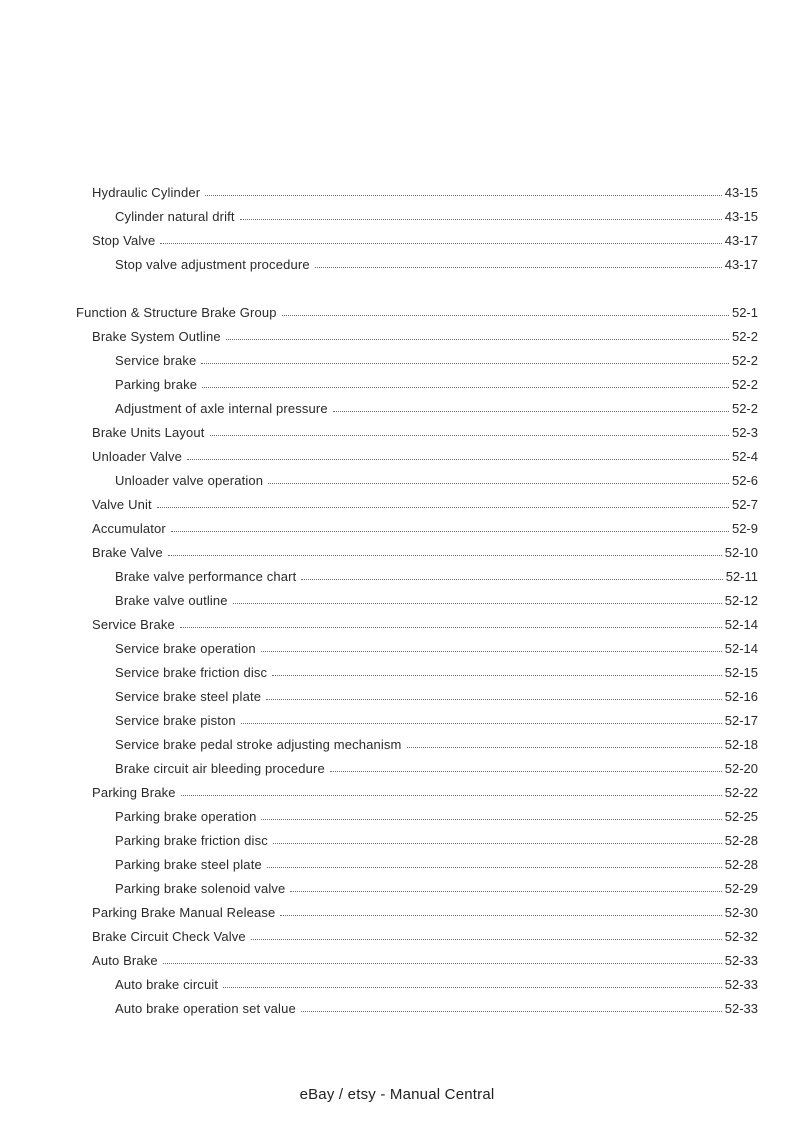 Image resolution: width=794 pixels, height=1123 pixels. What do you see at coordinates (741, 672) in the screenshot?
I see `toc-entry-page: 52-15` at bounding box center [741, 672].